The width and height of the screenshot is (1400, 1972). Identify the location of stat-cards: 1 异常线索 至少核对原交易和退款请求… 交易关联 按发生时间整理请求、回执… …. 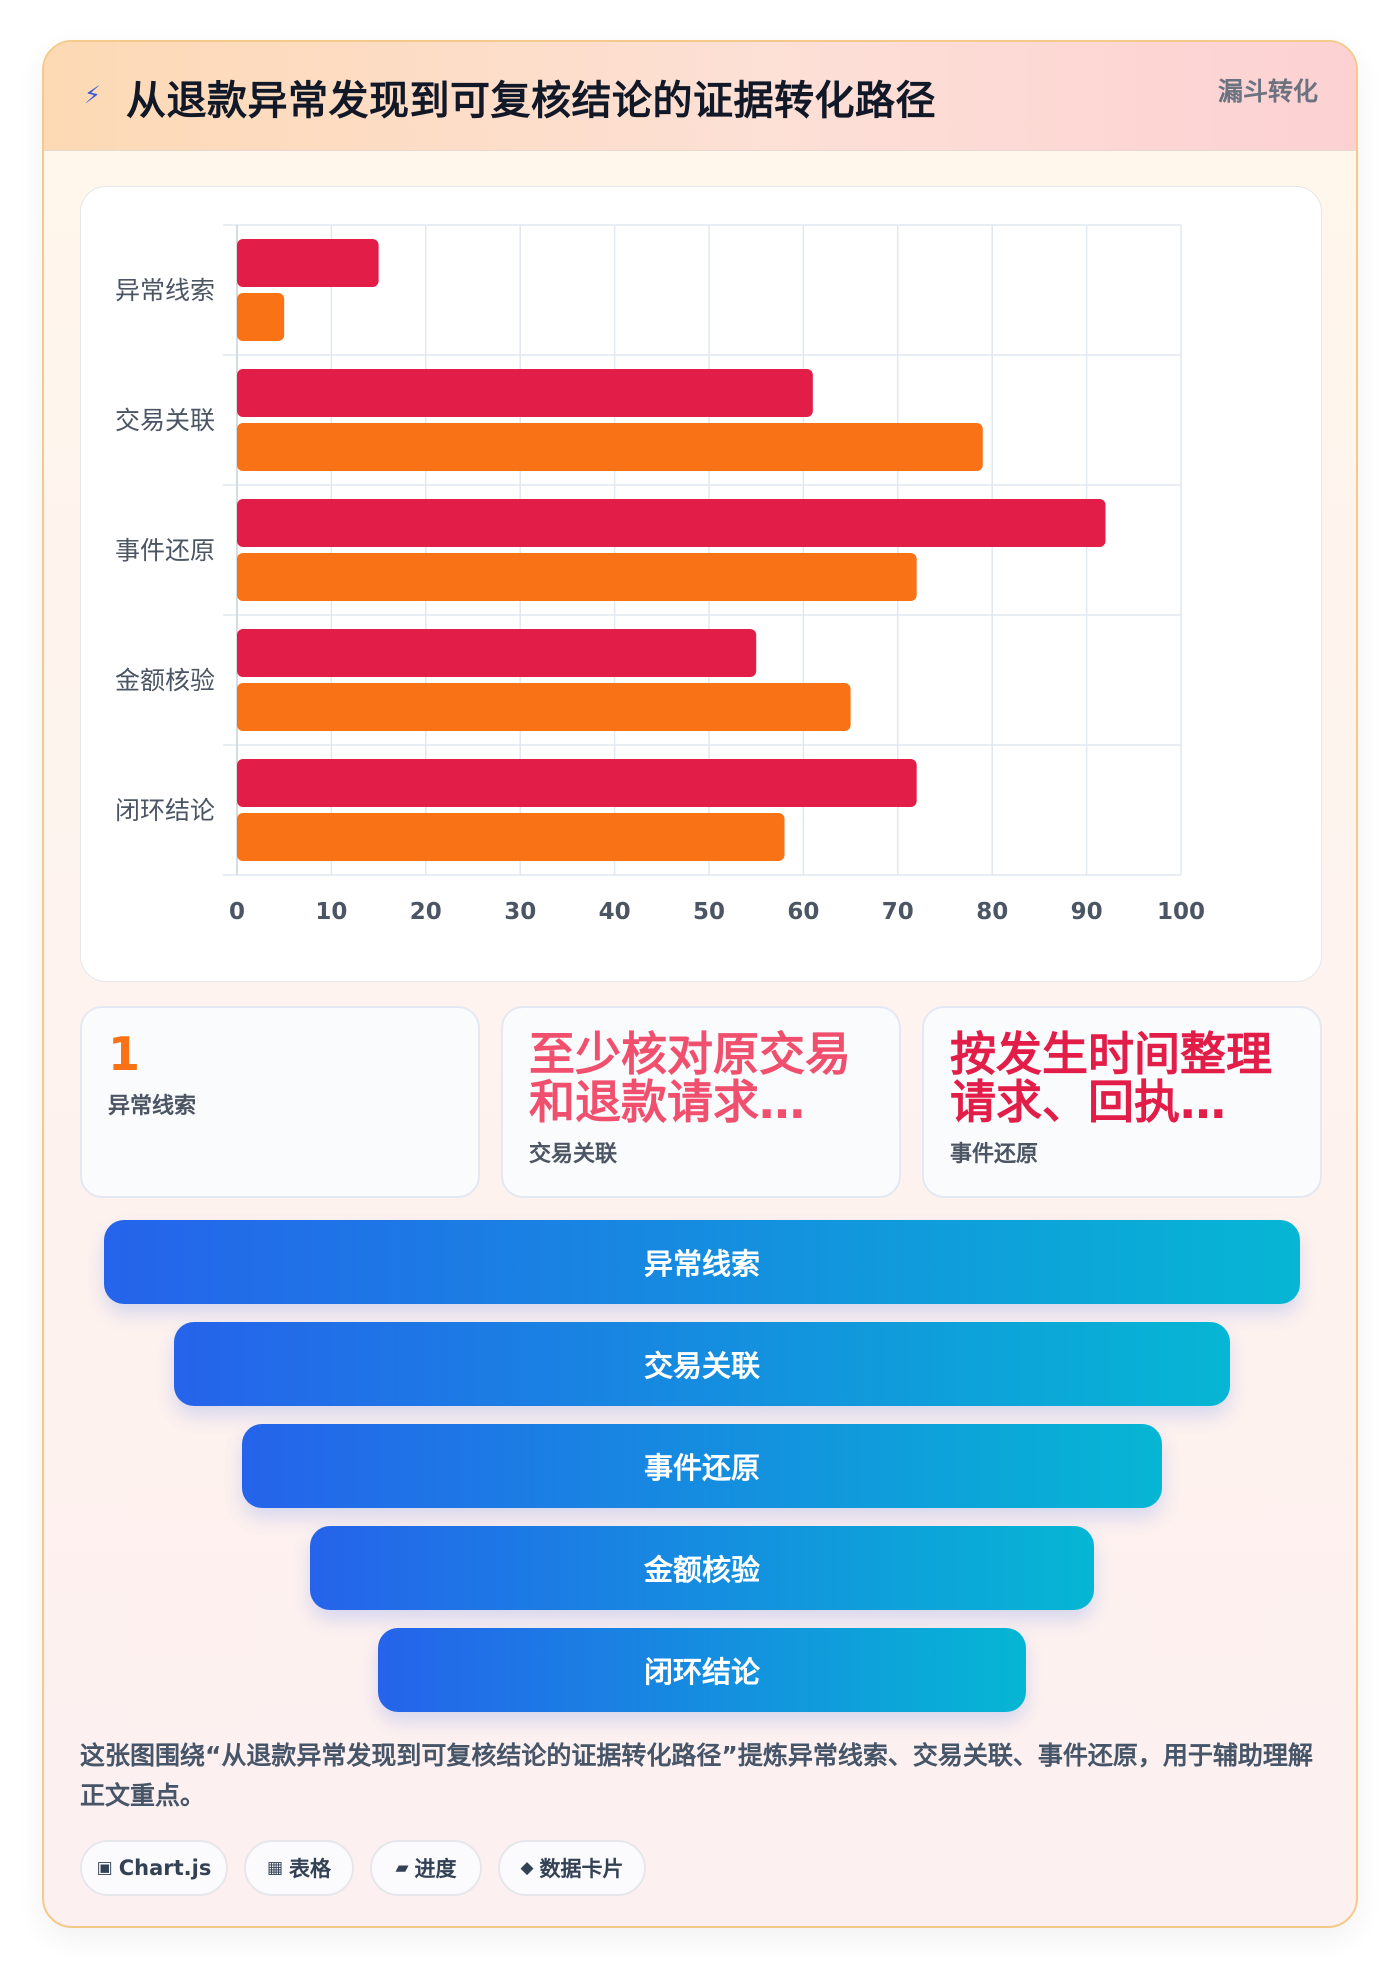
(701, 1102).